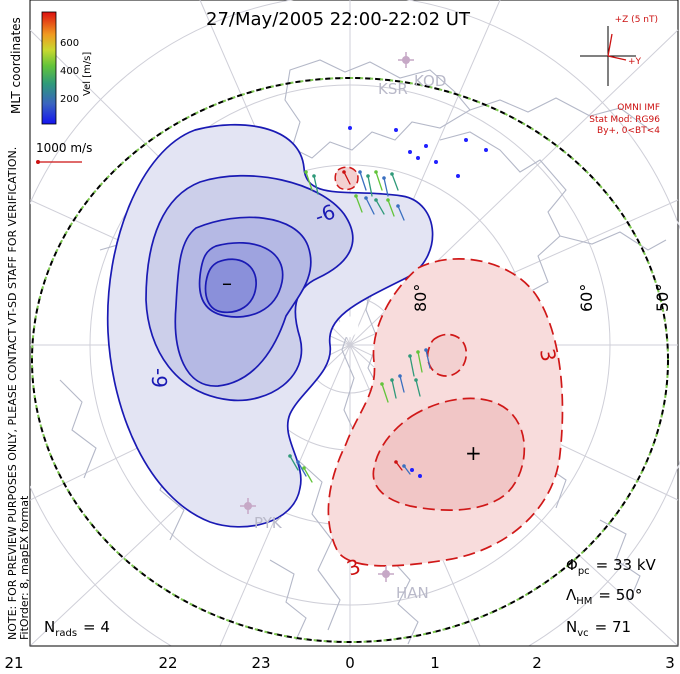 Image resolution: width=680 pixels, height=674 pixels. What do you see at coordinates (412, 593) in the screenshot?
I see `station-label-han: HAN` at bounding box center [412, 593].